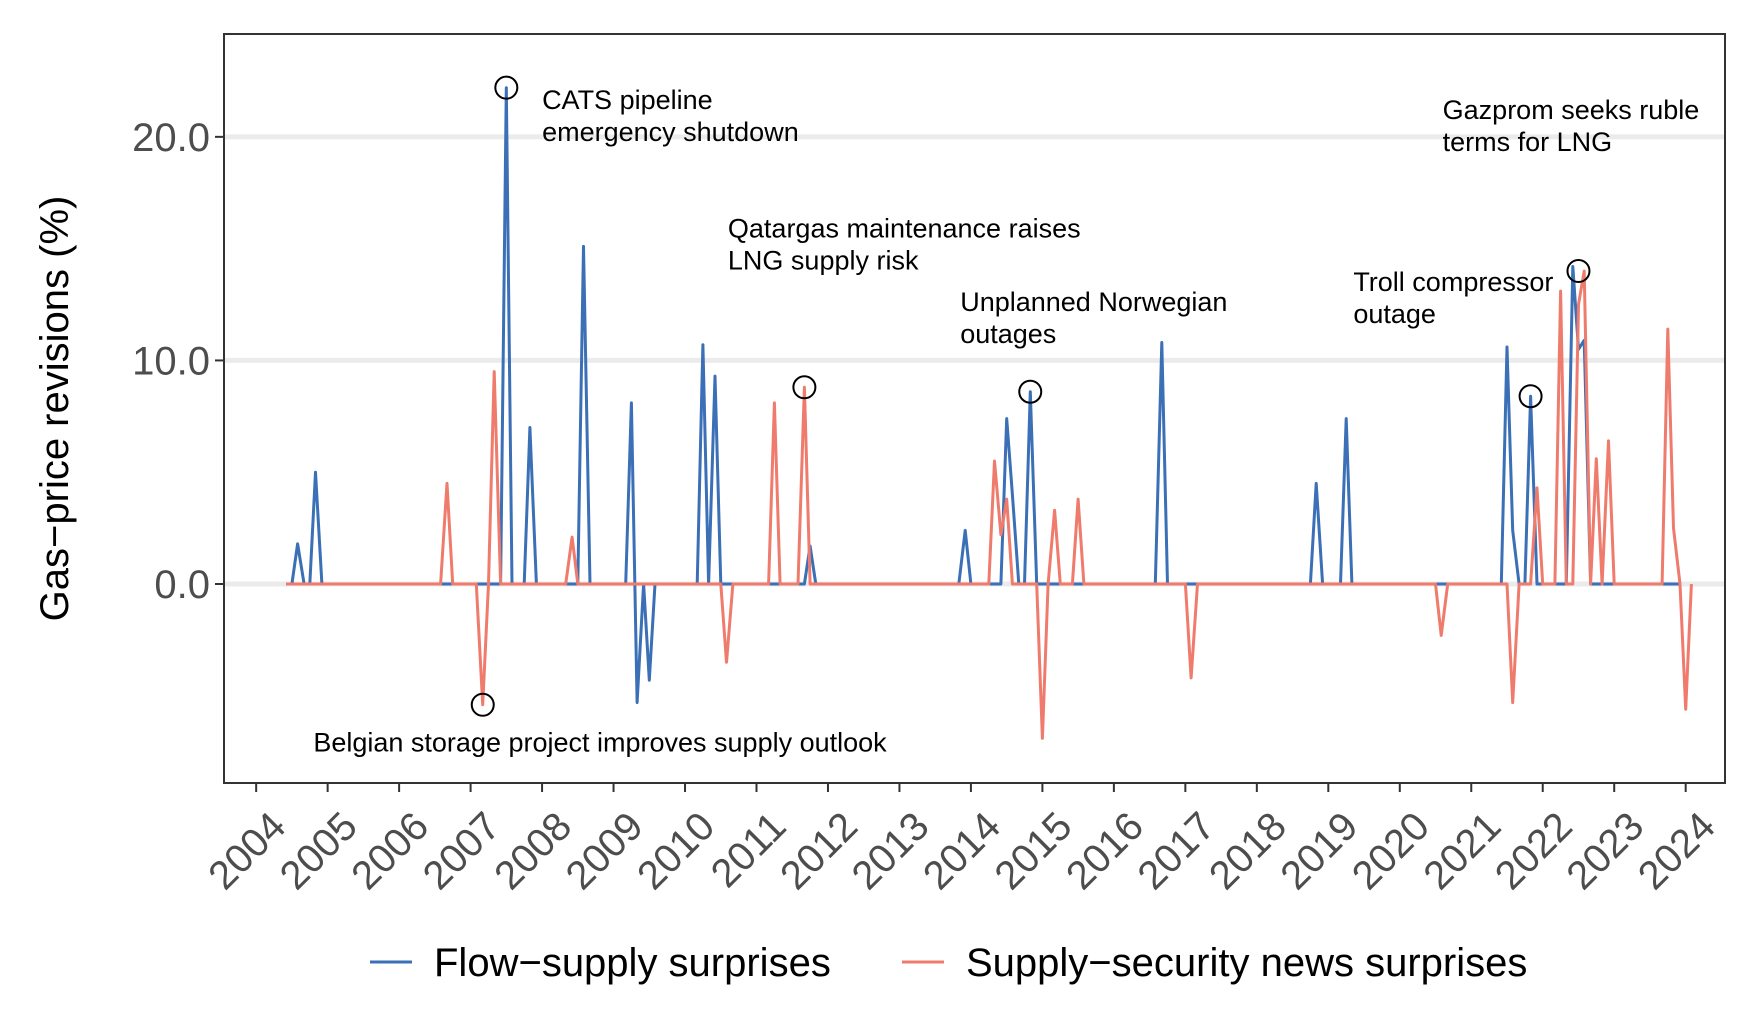 The height and width of the screenshot is (1012, 1756). Describe the element at coordinates (55, 409) in the screenshot. I see `y-axis-title: Gas−price revisions (%)` at that location.